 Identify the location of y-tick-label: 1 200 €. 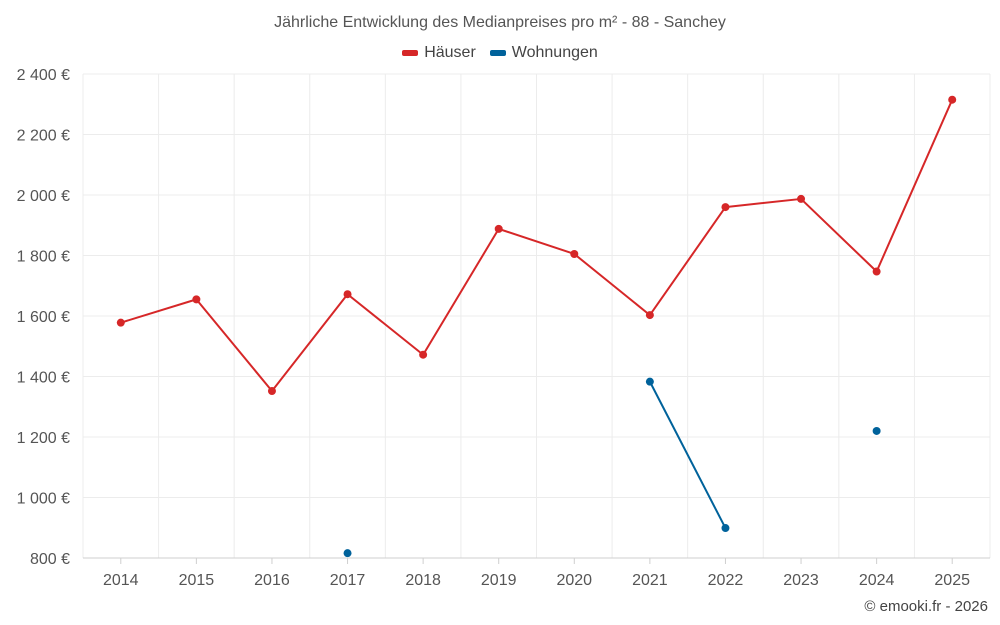
(43, 438).